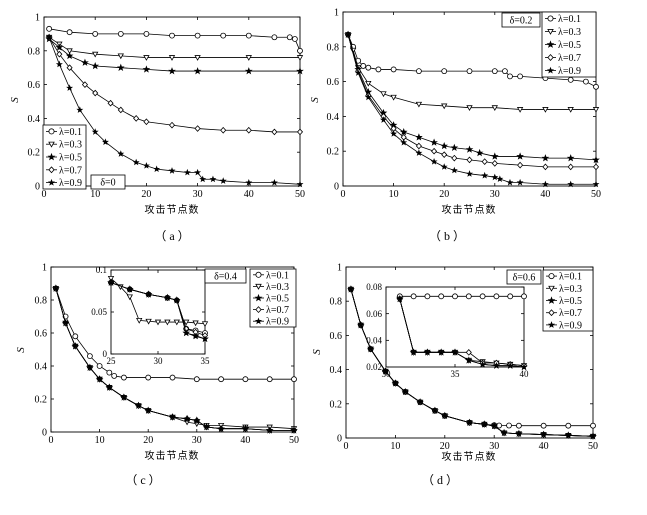  What do you see at coordinates (519, 425) in the screenshot?
I see `panel-d-series-1-point` at bounding box center [519, 425].